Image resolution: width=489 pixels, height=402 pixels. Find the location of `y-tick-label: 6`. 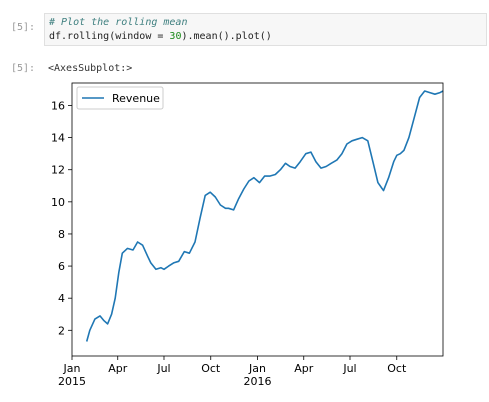

y-tick-label: 6 is located at coordinates (61, 266).